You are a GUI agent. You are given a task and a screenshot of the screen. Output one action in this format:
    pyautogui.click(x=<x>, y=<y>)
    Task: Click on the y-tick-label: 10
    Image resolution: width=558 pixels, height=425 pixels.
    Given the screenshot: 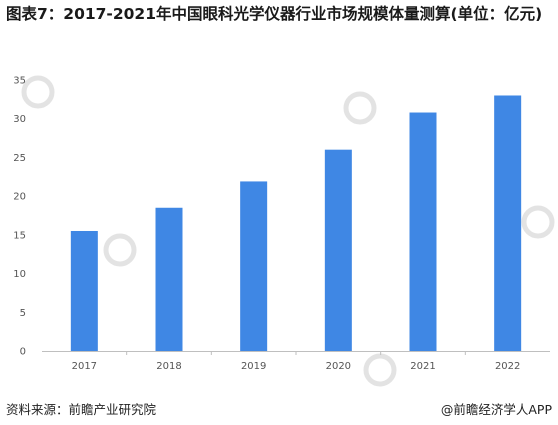 What is the action you would take?
    pyautogui.click(x=19, y=274)
    